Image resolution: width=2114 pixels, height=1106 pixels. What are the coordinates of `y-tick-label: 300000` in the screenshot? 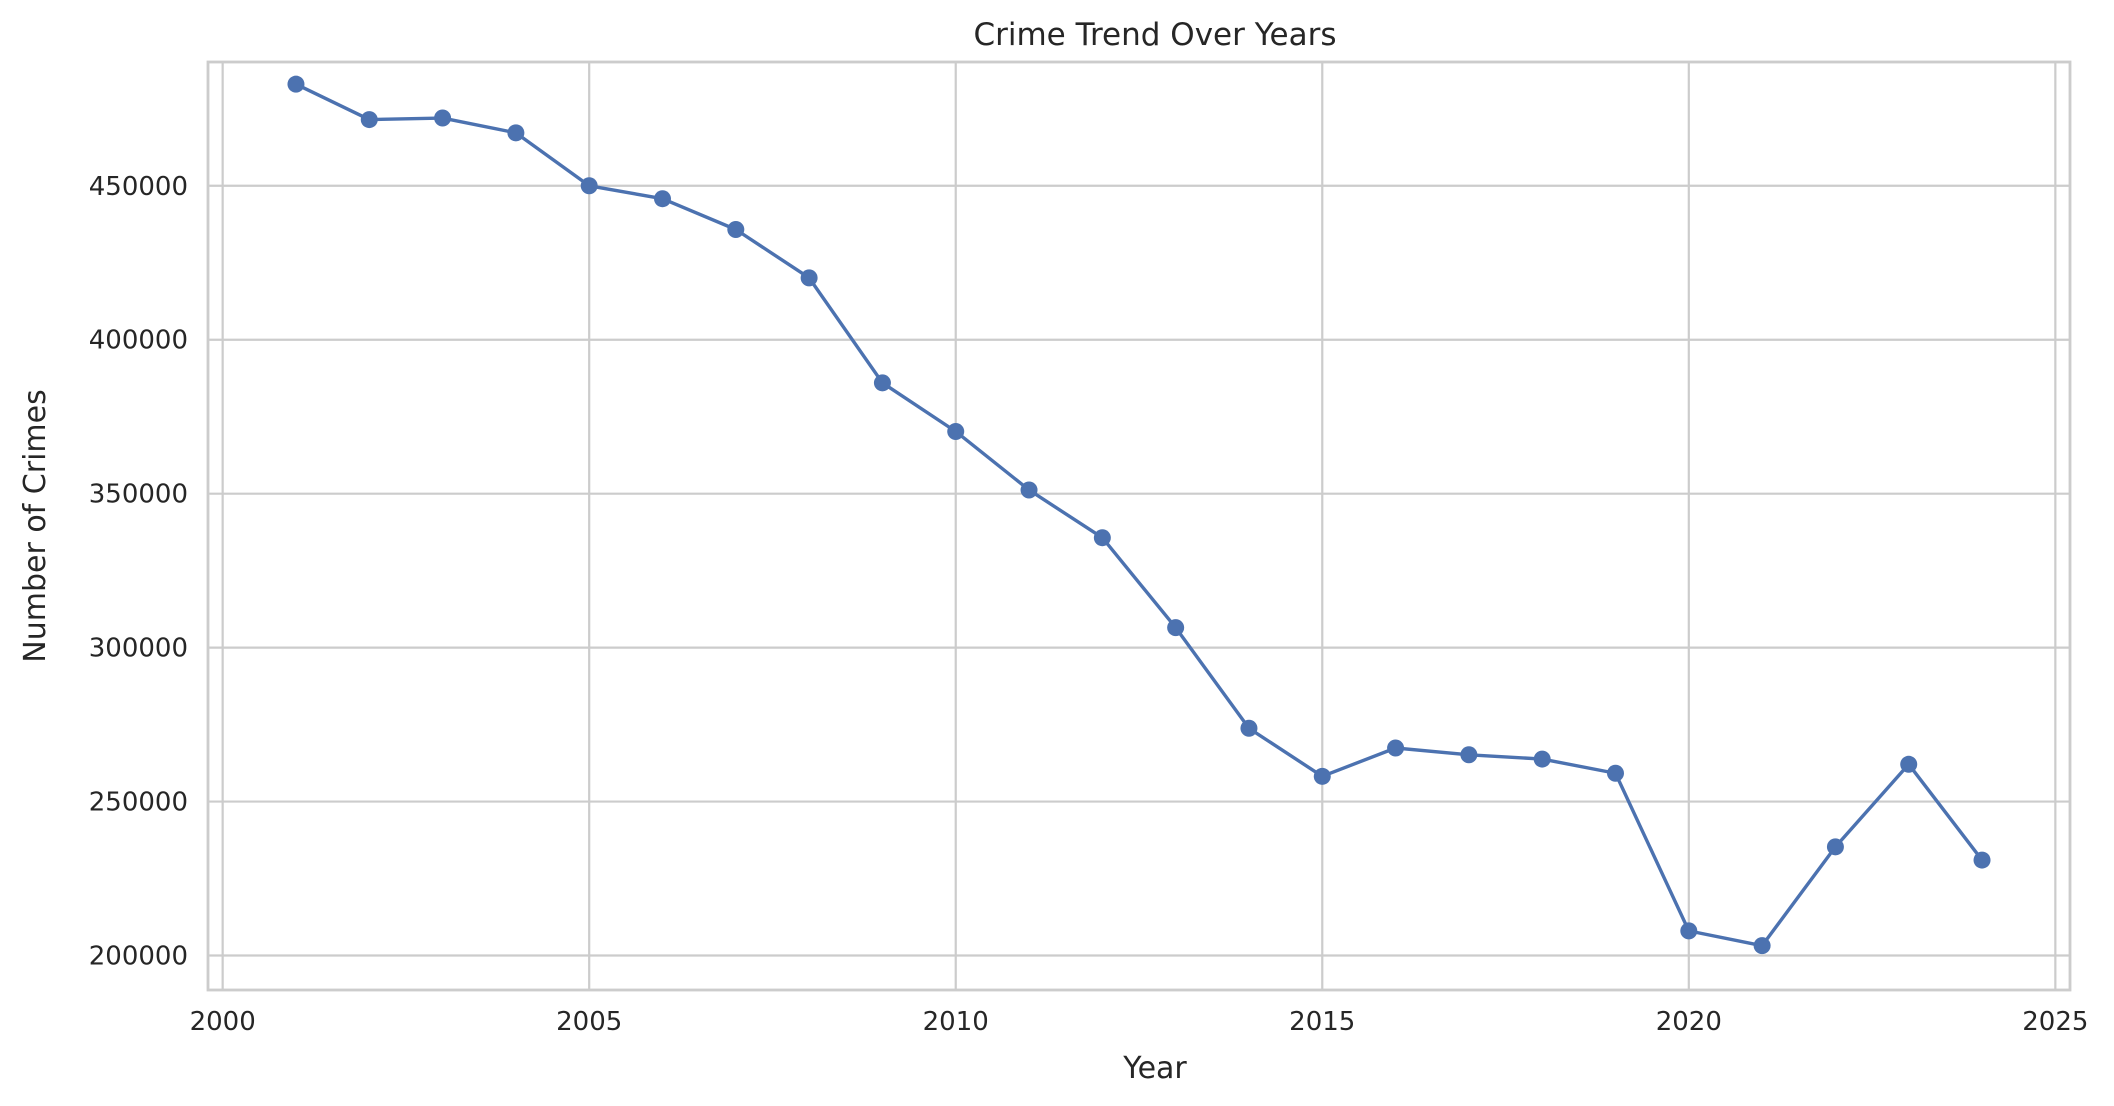 It's located at (138, 649).